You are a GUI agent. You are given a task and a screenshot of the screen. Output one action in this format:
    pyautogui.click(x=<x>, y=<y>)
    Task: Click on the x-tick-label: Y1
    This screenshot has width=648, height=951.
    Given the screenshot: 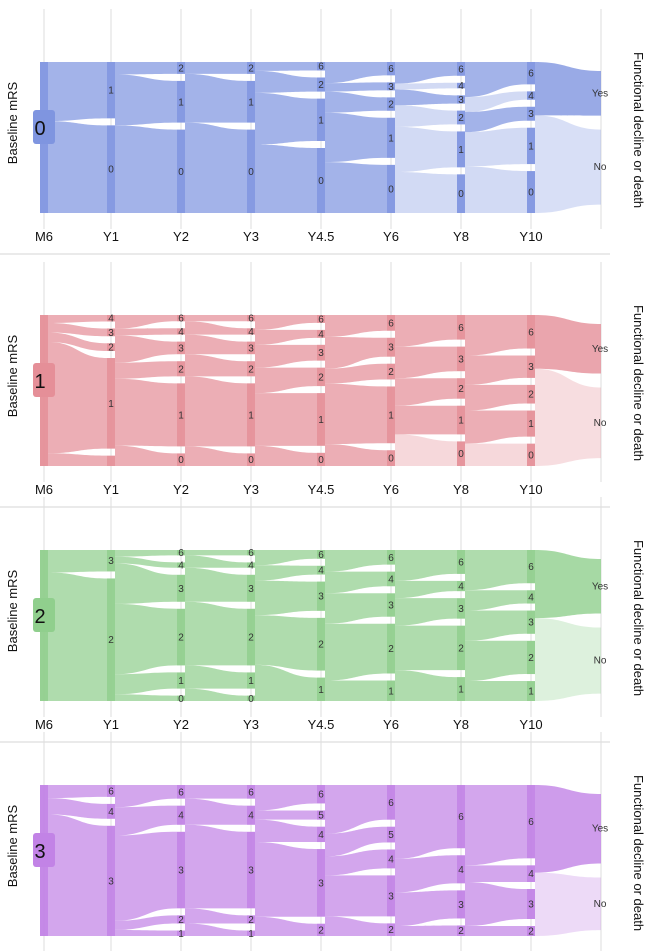 What is the action you would take?
    pyautogui.click(x=111, y=489)
    